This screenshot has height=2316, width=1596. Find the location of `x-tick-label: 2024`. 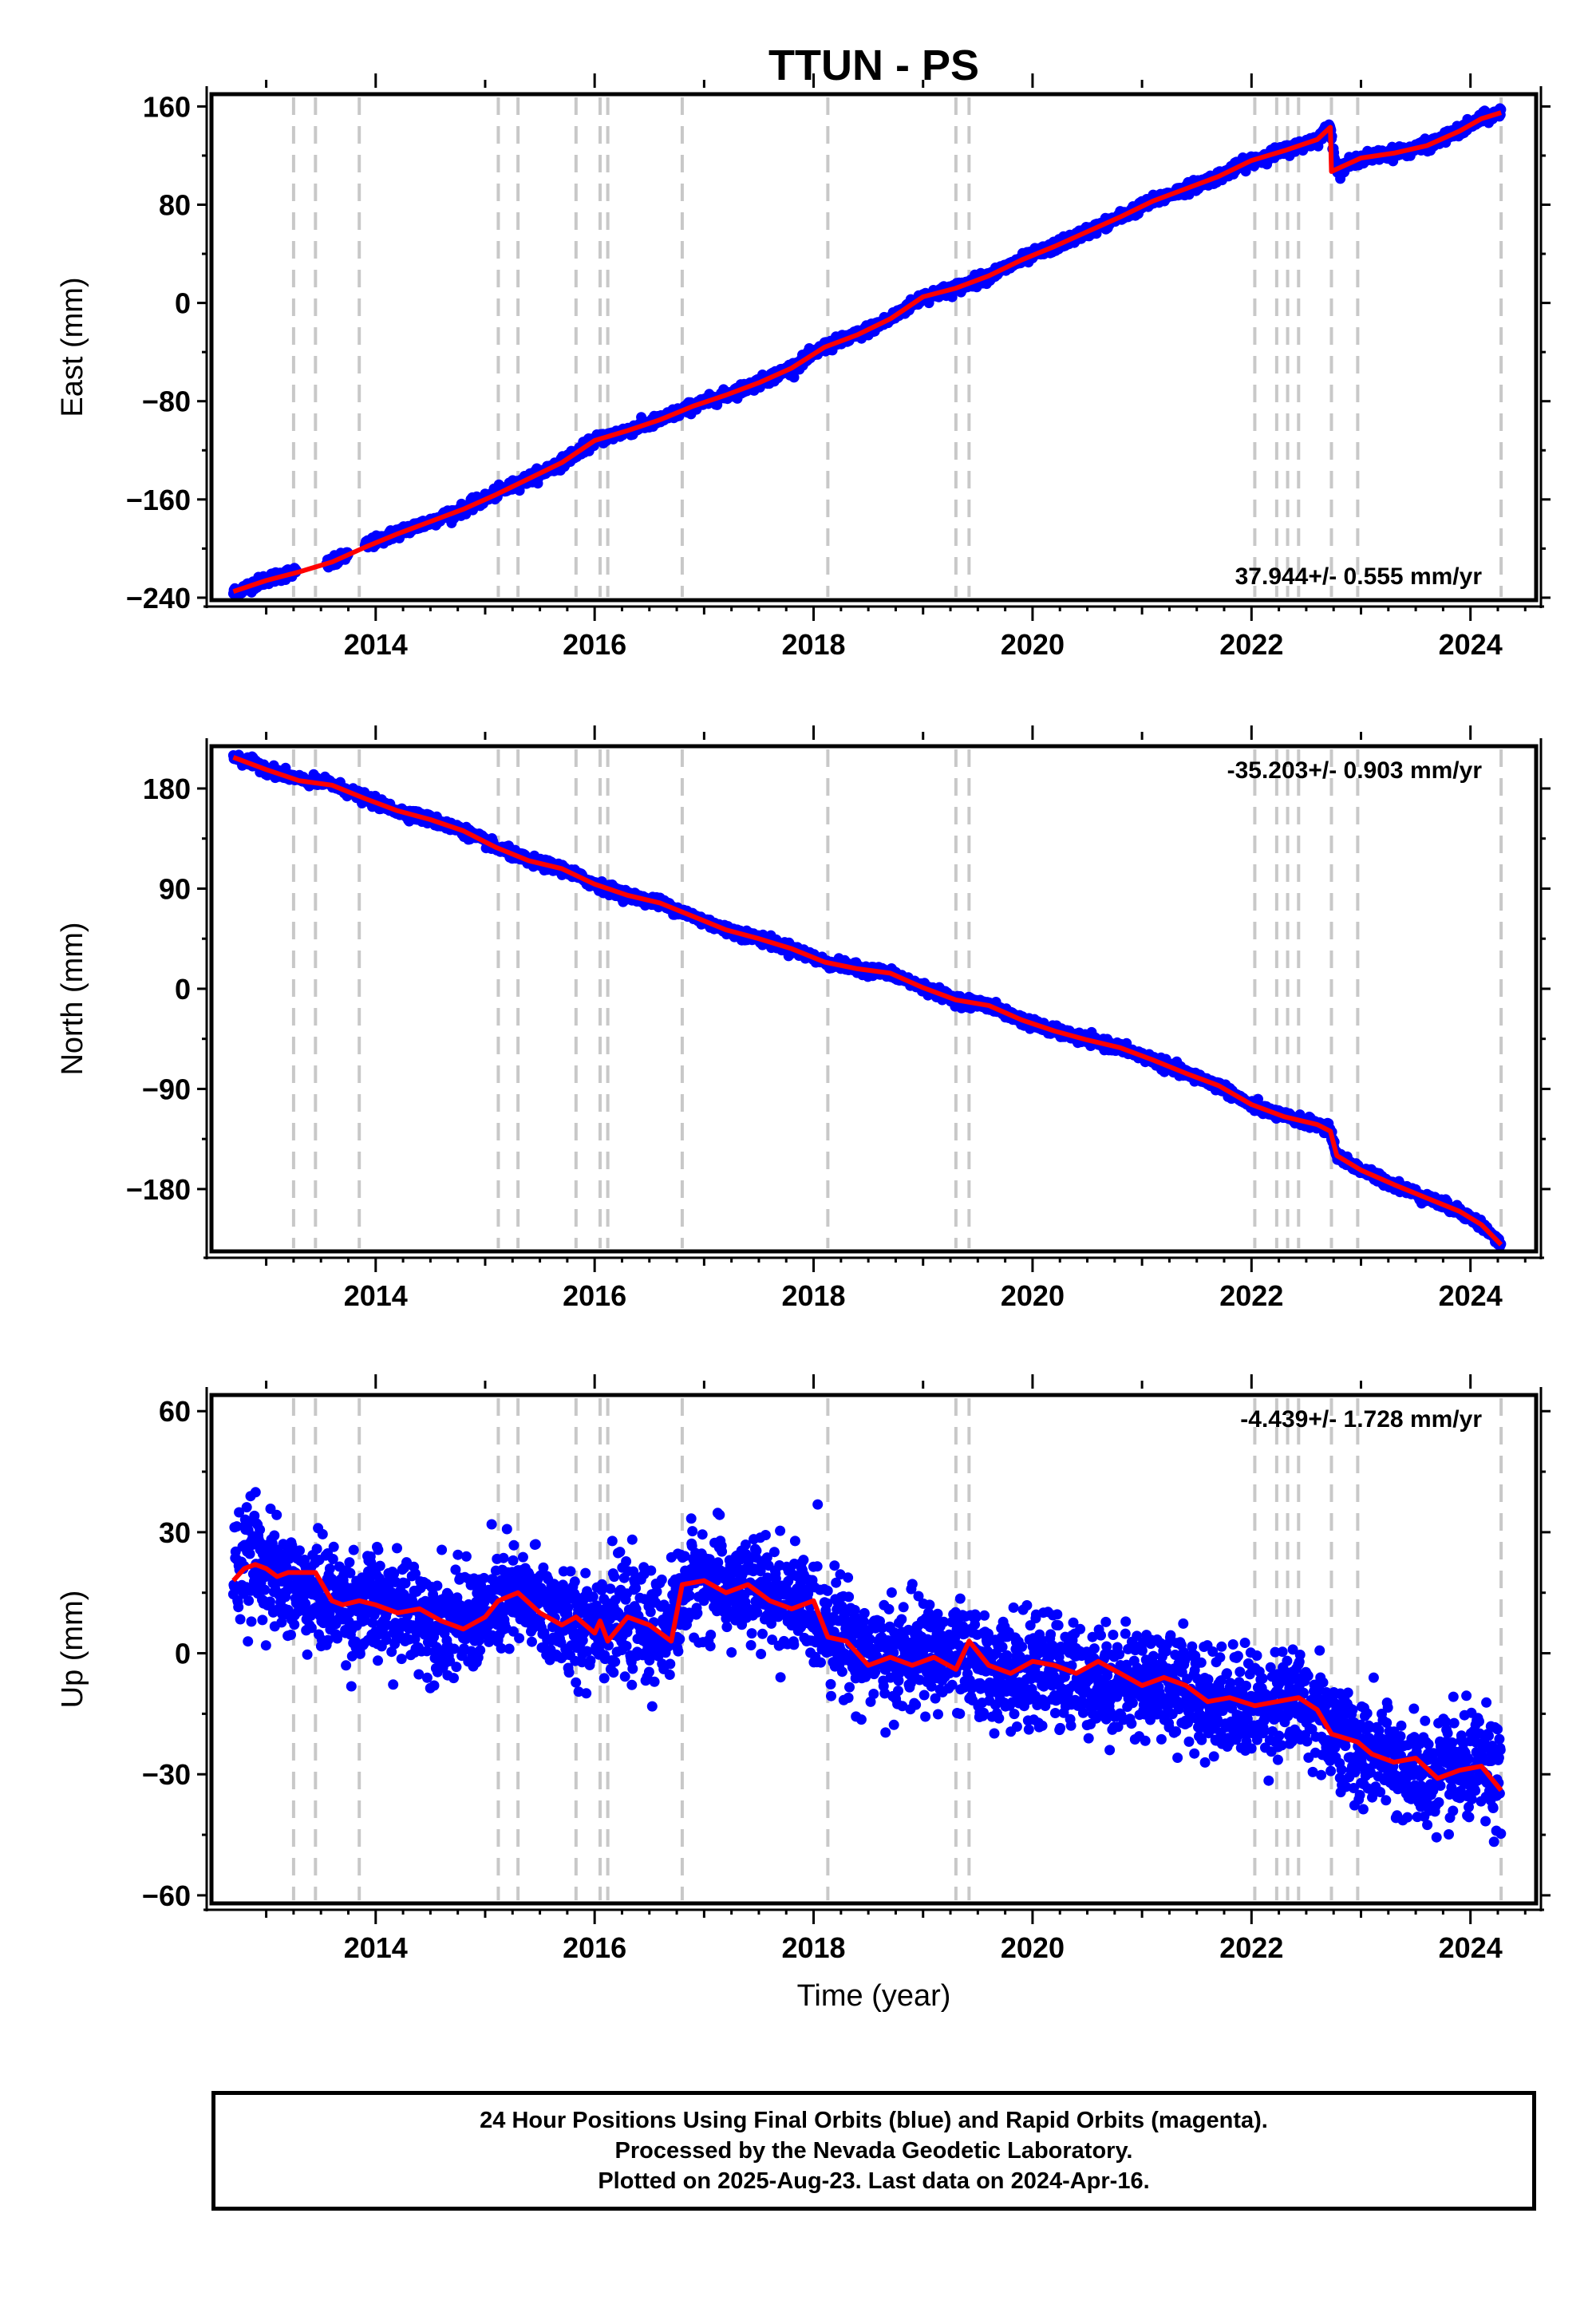

x-tick-label: 2024 is located at coordinates (1471, 644).